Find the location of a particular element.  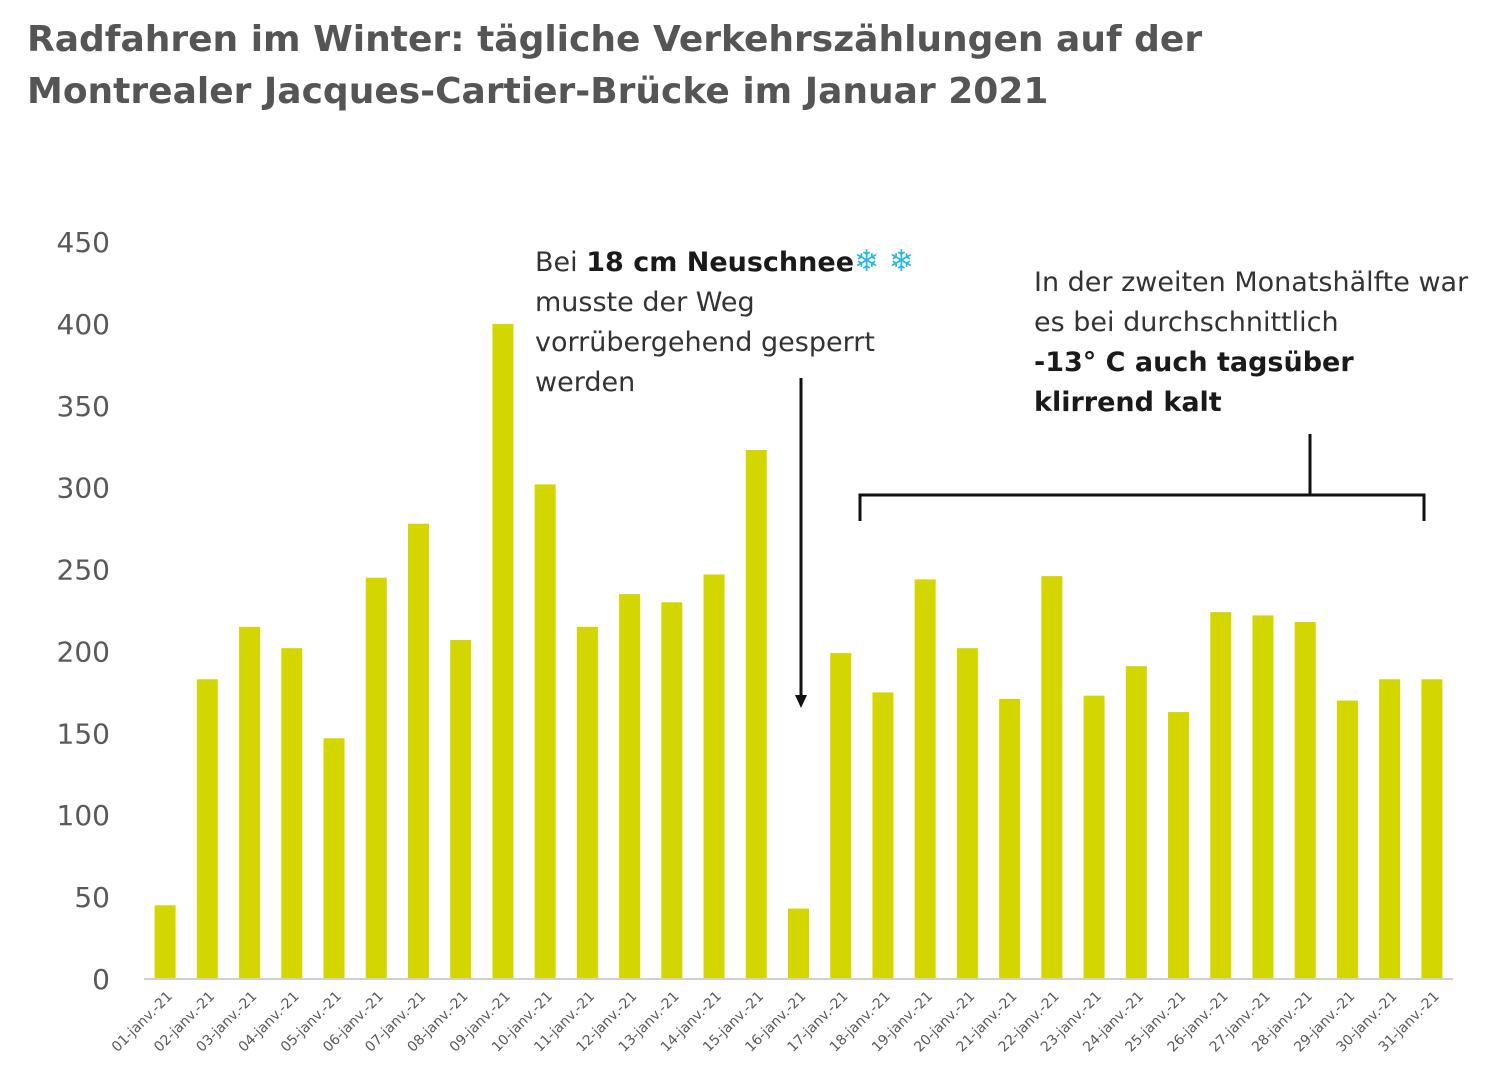

y-tick-label: 150 is located at coordinates (83, 733).